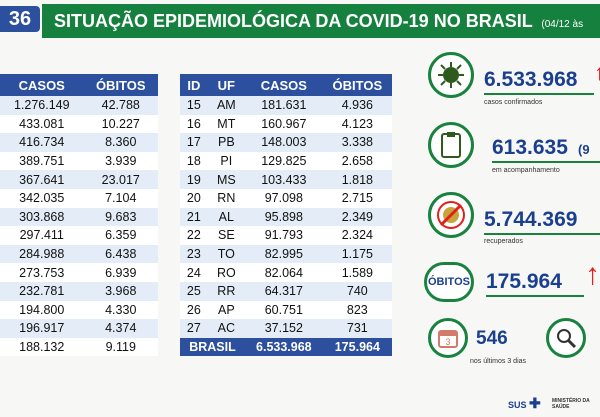 This screenshot has height=417, width=600. Describe the element at coordinates (120, 310) in the screenshot. I see `table-cell: 4.330` at that location.